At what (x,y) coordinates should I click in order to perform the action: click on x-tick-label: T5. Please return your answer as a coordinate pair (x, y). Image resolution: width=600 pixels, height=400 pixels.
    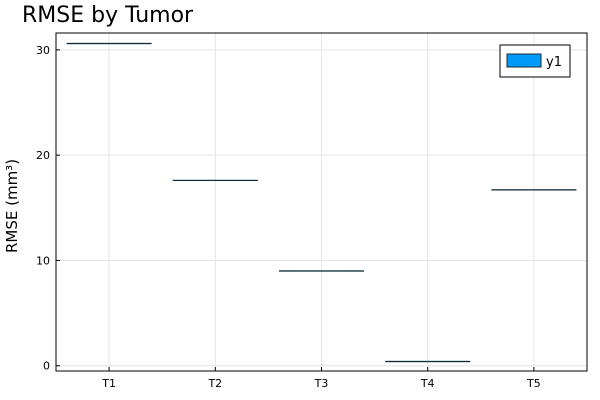
    Looking at the image, I should click on (533, 383).